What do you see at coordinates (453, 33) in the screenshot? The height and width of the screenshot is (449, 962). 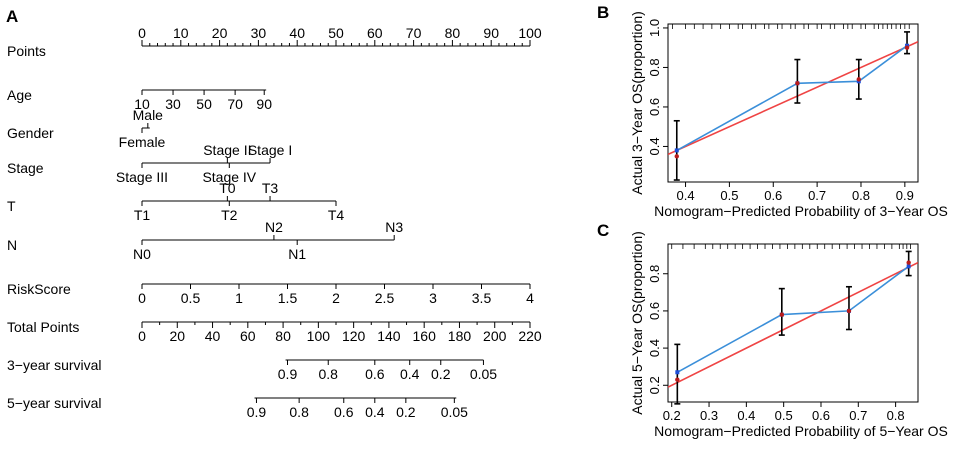 I see `nomogram-tick-label: 80` at bounding box center [453, 33].